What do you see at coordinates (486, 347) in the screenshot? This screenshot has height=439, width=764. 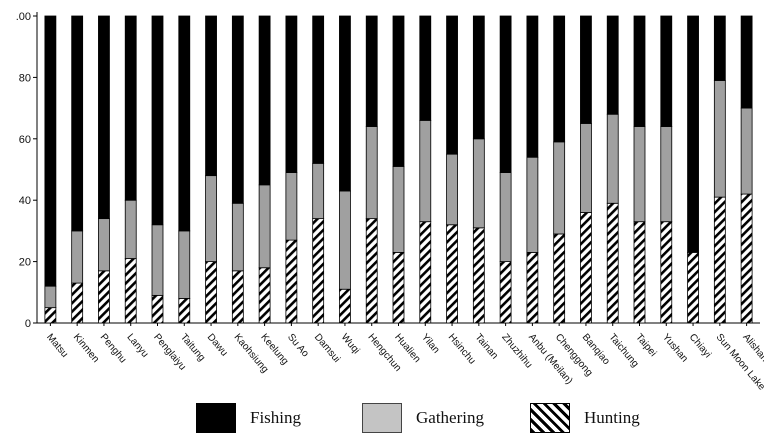 I see `x-tick-label-tainan: Tainan` at bounding box center [486, 347].